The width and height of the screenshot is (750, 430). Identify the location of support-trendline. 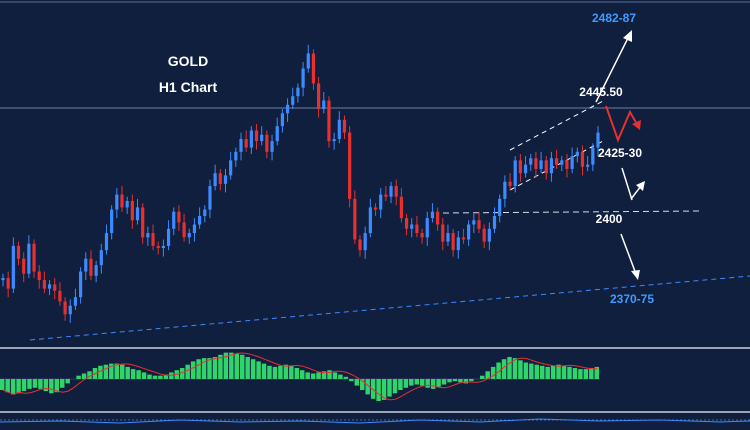
(389, 308).